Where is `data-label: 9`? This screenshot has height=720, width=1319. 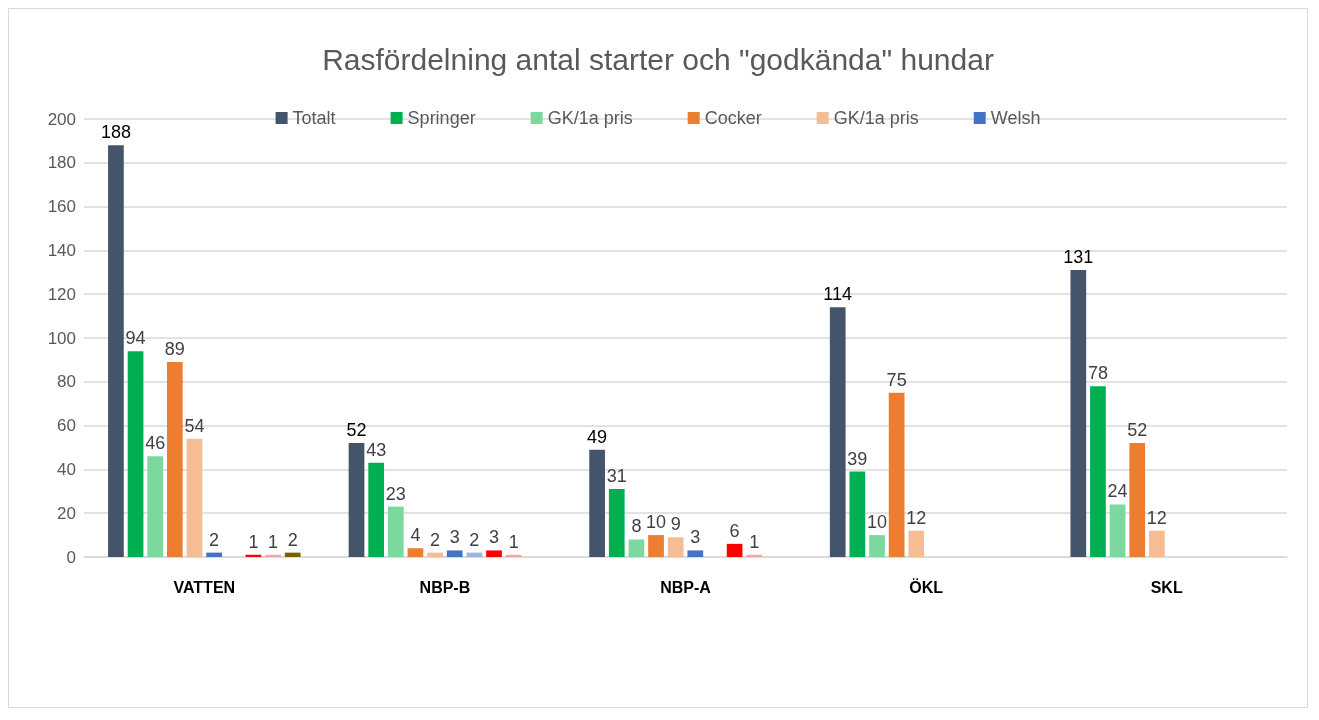
data-label: 9 is located at coordinates (675, 524).